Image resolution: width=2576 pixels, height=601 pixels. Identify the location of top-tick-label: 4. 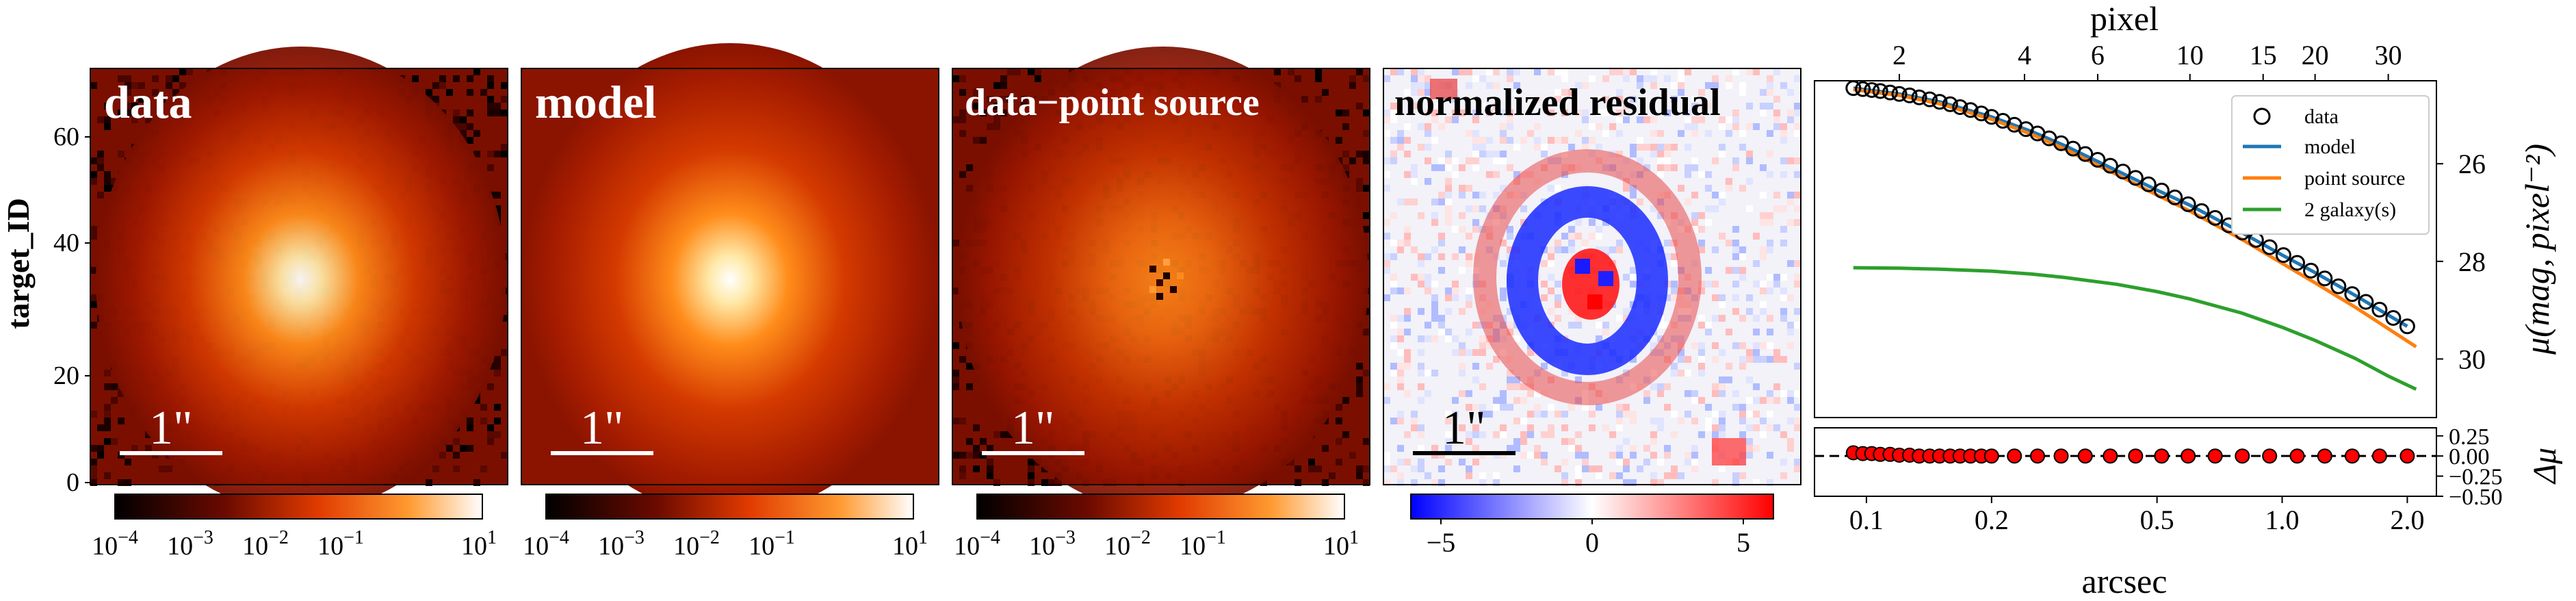
(2024, 55).